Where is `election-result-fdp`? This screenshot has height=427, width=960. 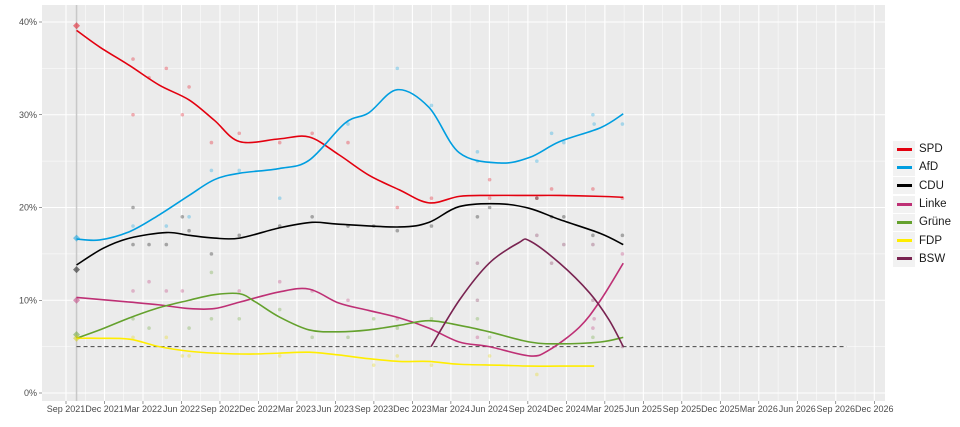
election-result-fdp is located at coordinates (77, 338).